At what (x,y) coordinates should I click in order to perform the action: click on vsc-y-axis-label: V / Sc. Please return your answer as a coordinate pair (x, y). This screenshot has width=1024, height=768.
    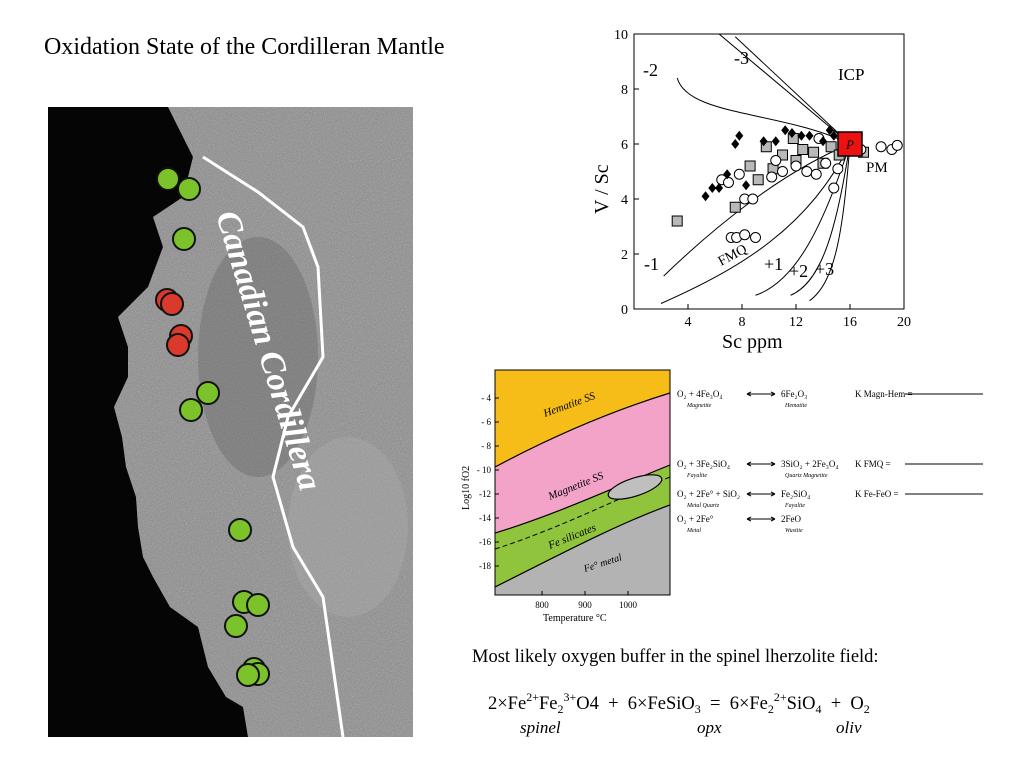
    Looking at the image, I should click on (602, 189).